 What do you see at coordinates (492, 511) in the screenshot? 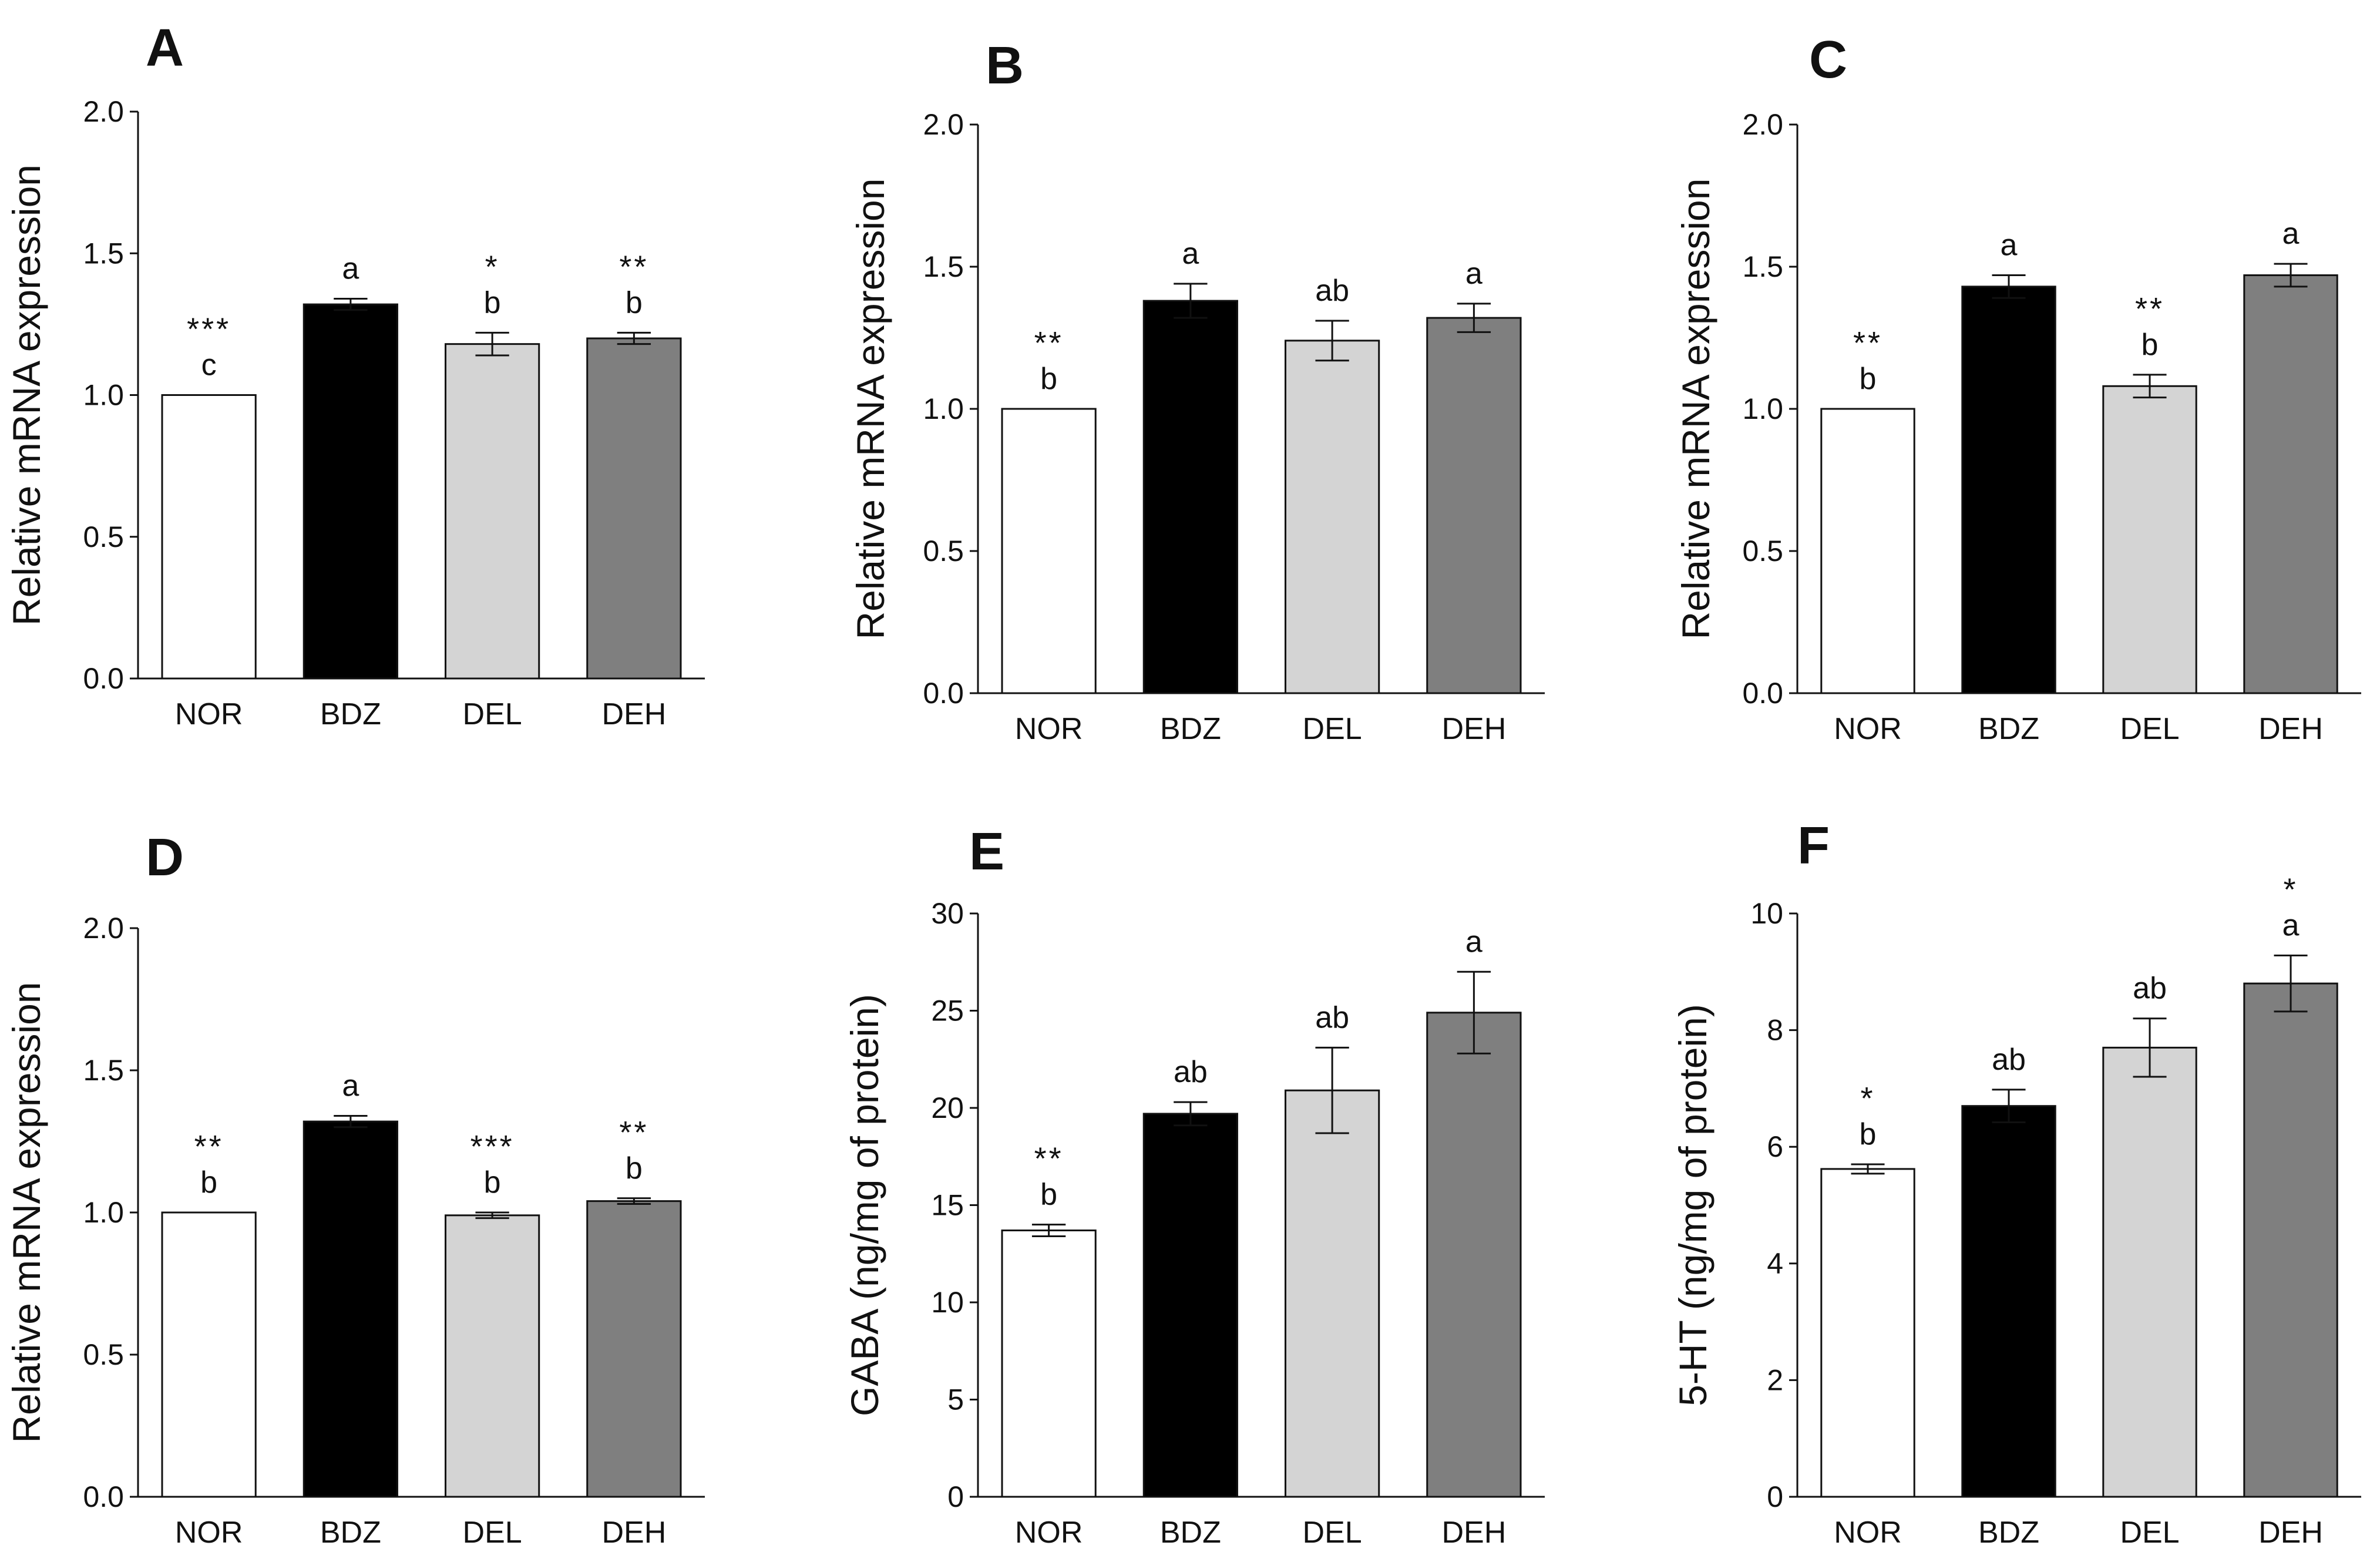
I see `bar-a-del` at bounding box center [492, 511].